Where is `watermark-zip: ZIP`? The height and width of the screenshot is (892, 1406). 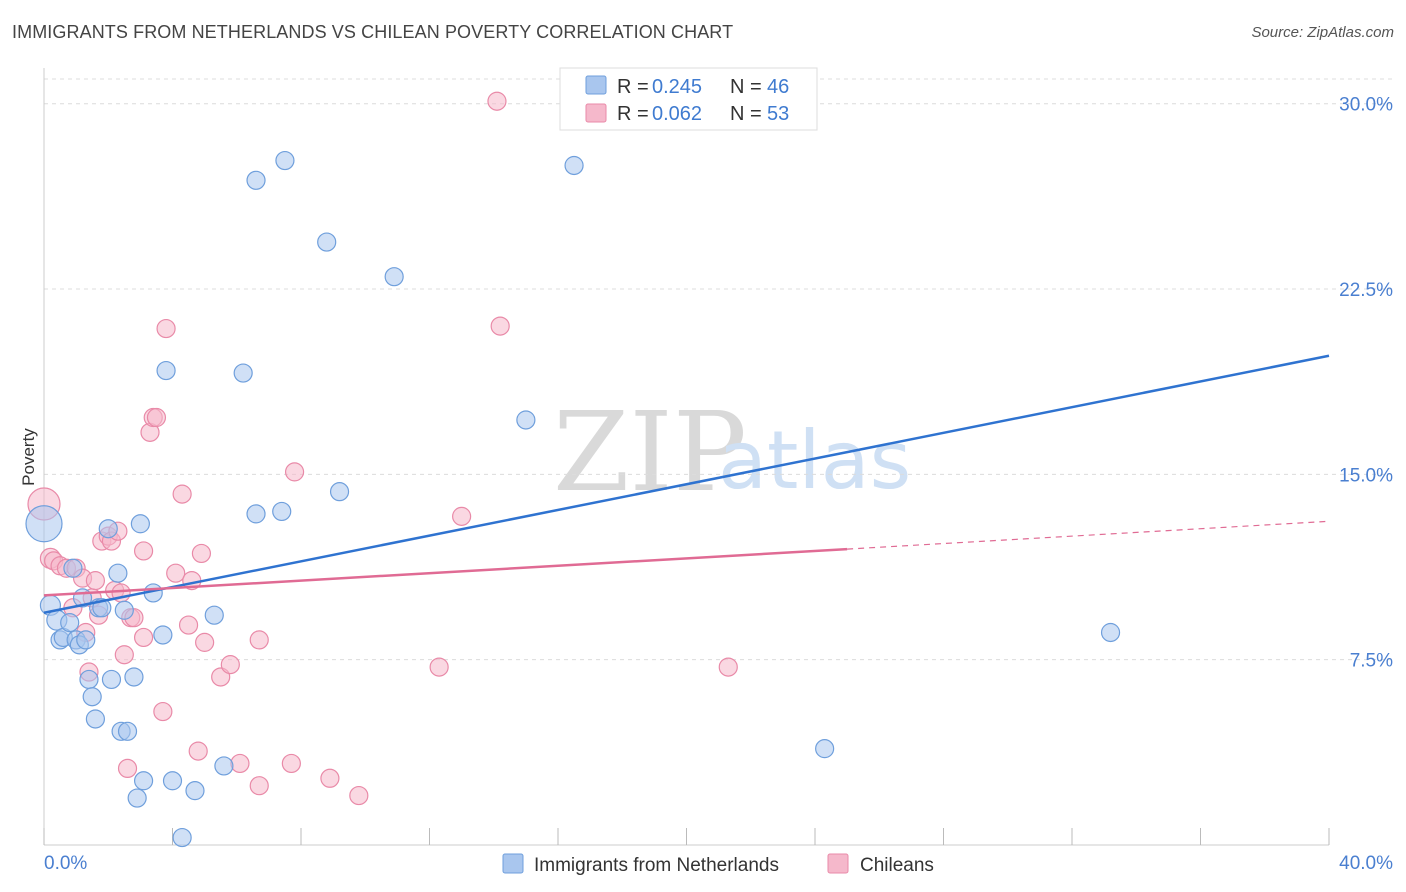
watermark-zip: ZIP is located at coordinates (650, 452).